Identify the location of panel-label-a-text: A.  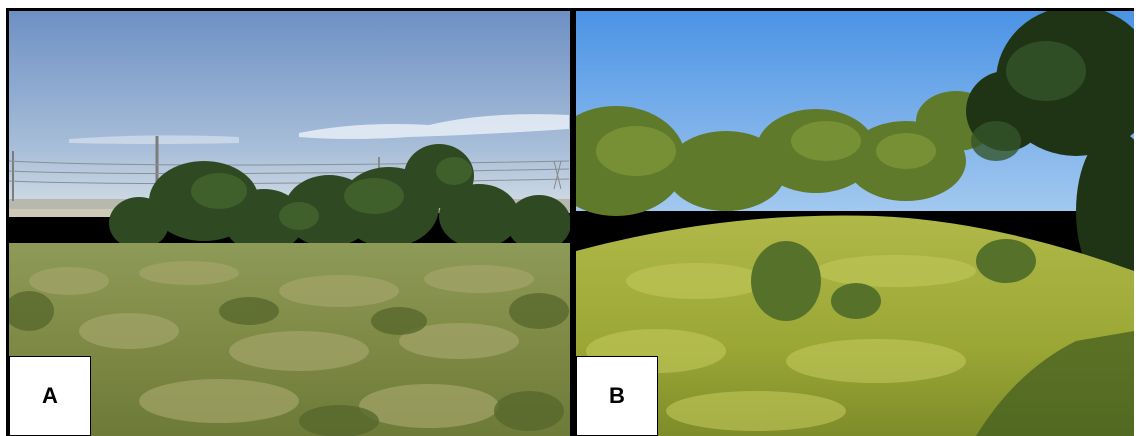
(50, 395).